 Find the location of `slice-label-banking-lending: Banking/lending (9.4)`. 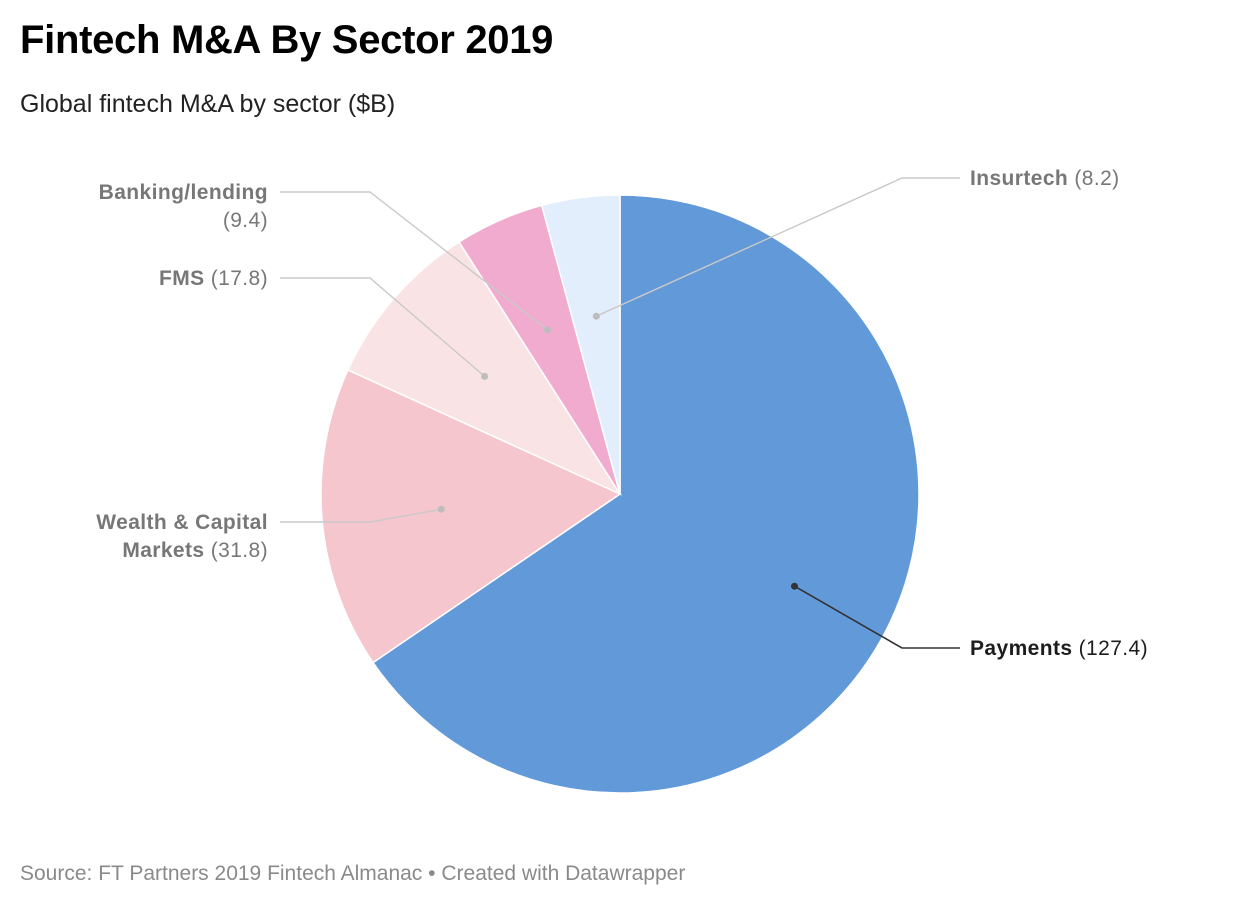

slice-label-banking-lending: Banking/lending (9.4) is located at coordinates (183, 206).